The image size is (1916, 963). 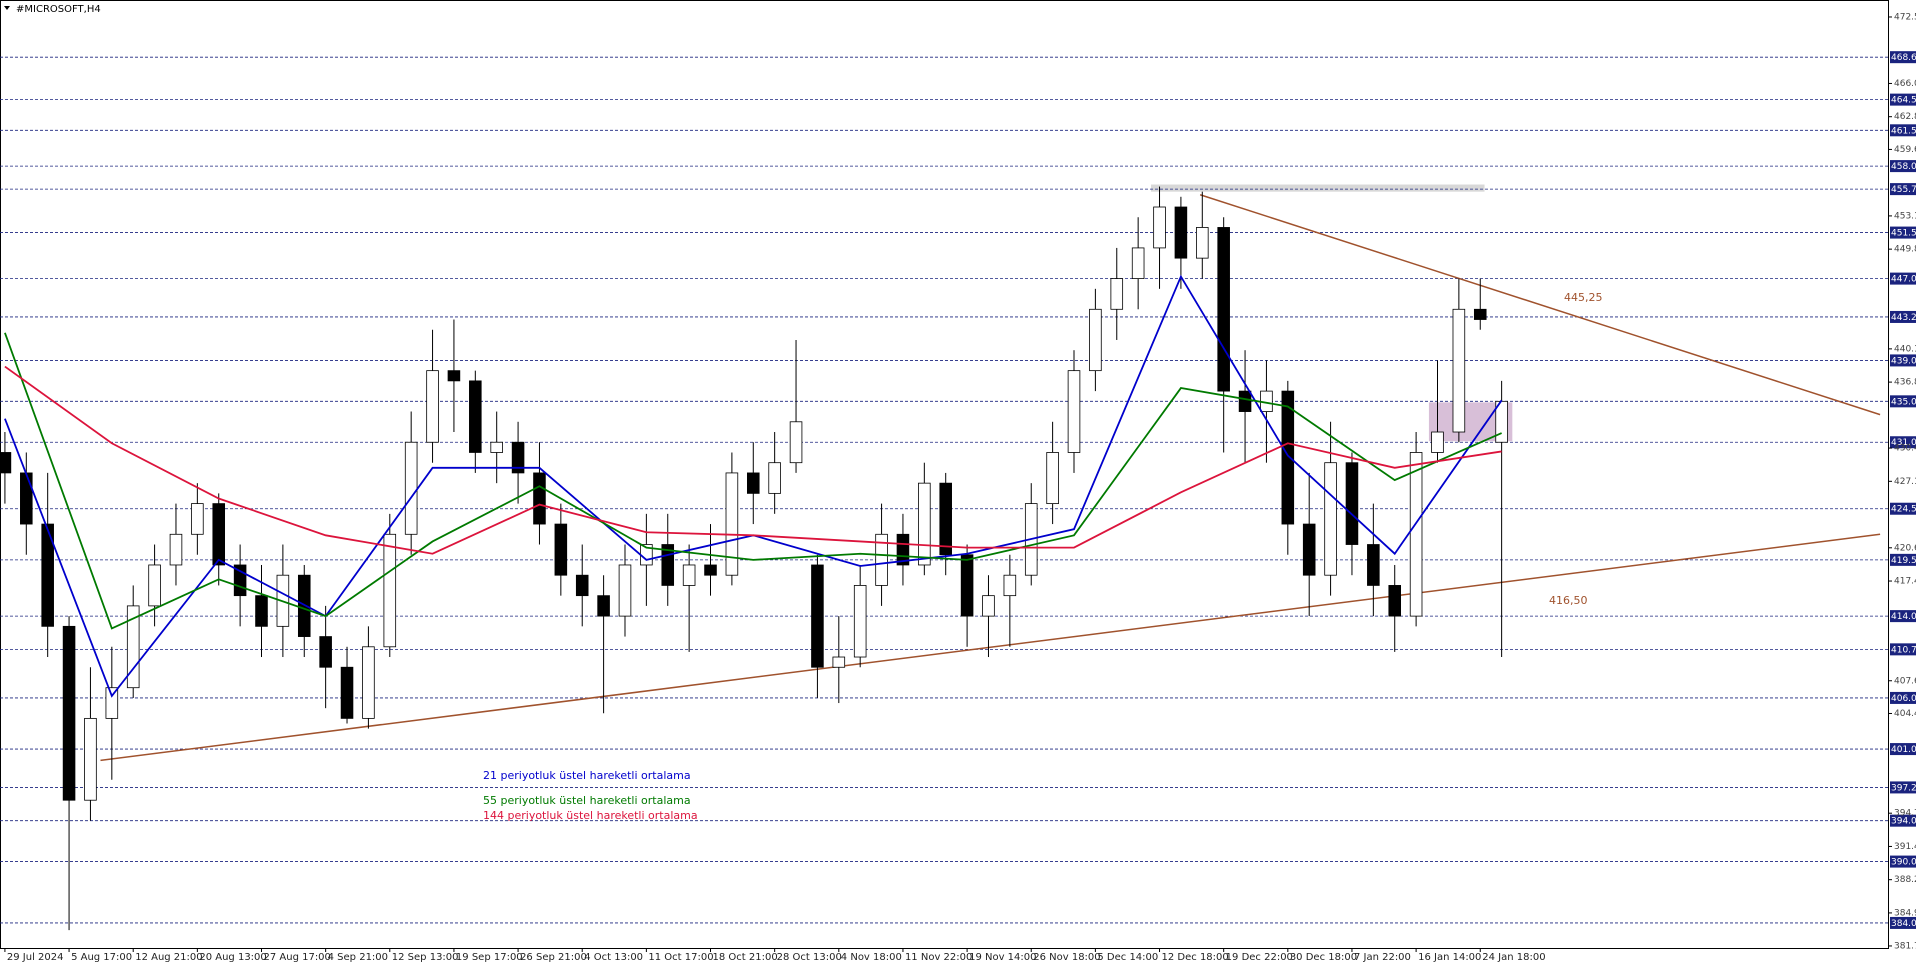 I want to click on legend-entry: 55 periyotluk üstel hareketli ortalama, so click(x=587, y=800).